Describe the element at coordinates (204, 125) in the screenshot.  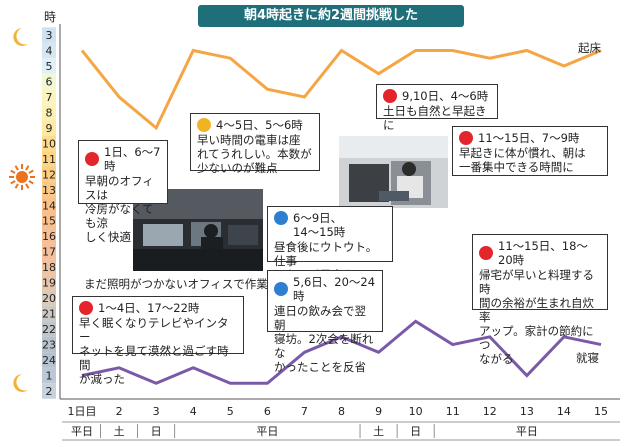
I see `neutral-face-icon` at that location.